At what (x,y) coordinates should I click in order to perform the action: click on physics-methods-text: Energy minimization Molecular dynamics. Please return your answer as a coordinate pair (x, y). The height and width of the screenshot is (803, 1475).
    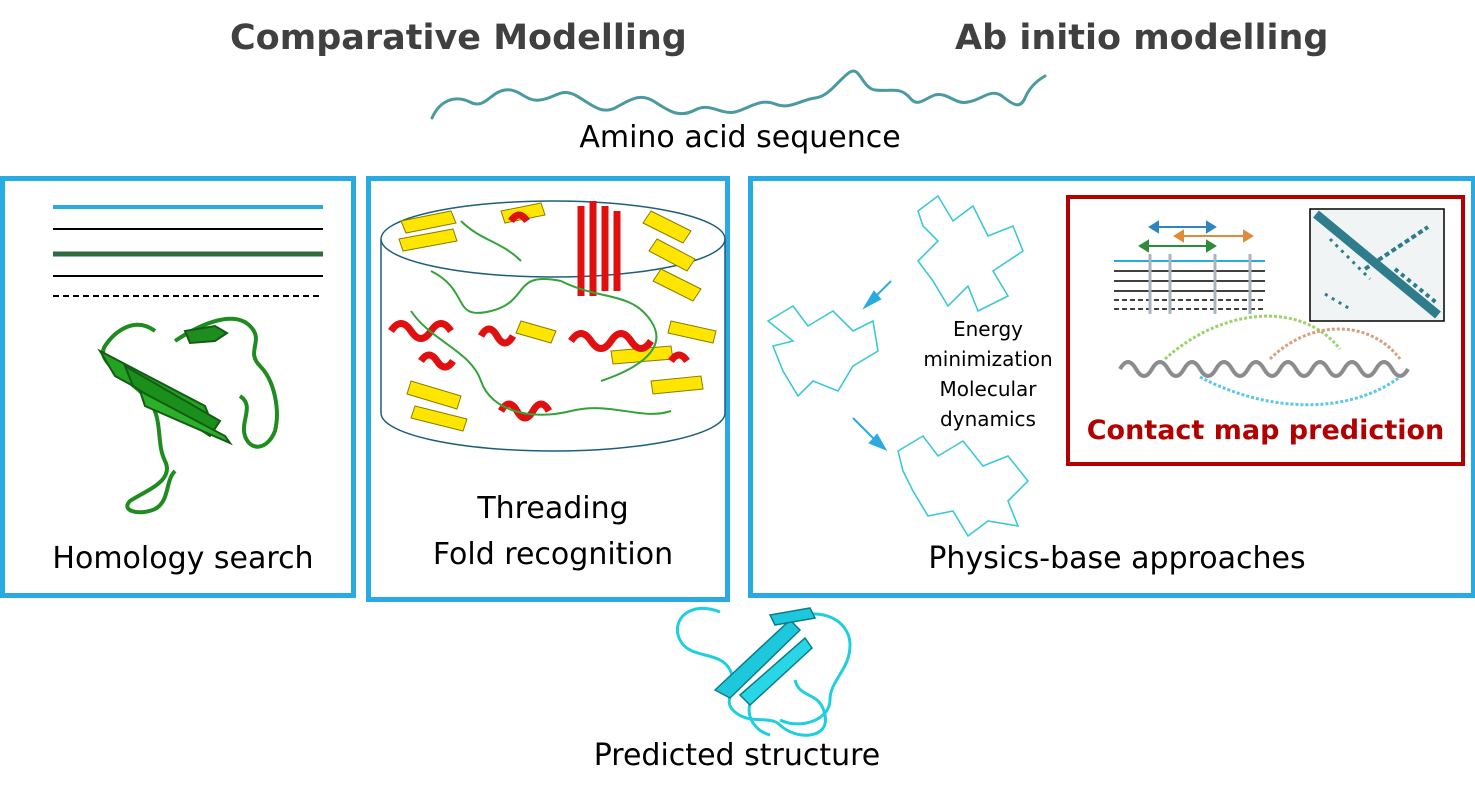
    Looking at the image, I should click on (988, 374).